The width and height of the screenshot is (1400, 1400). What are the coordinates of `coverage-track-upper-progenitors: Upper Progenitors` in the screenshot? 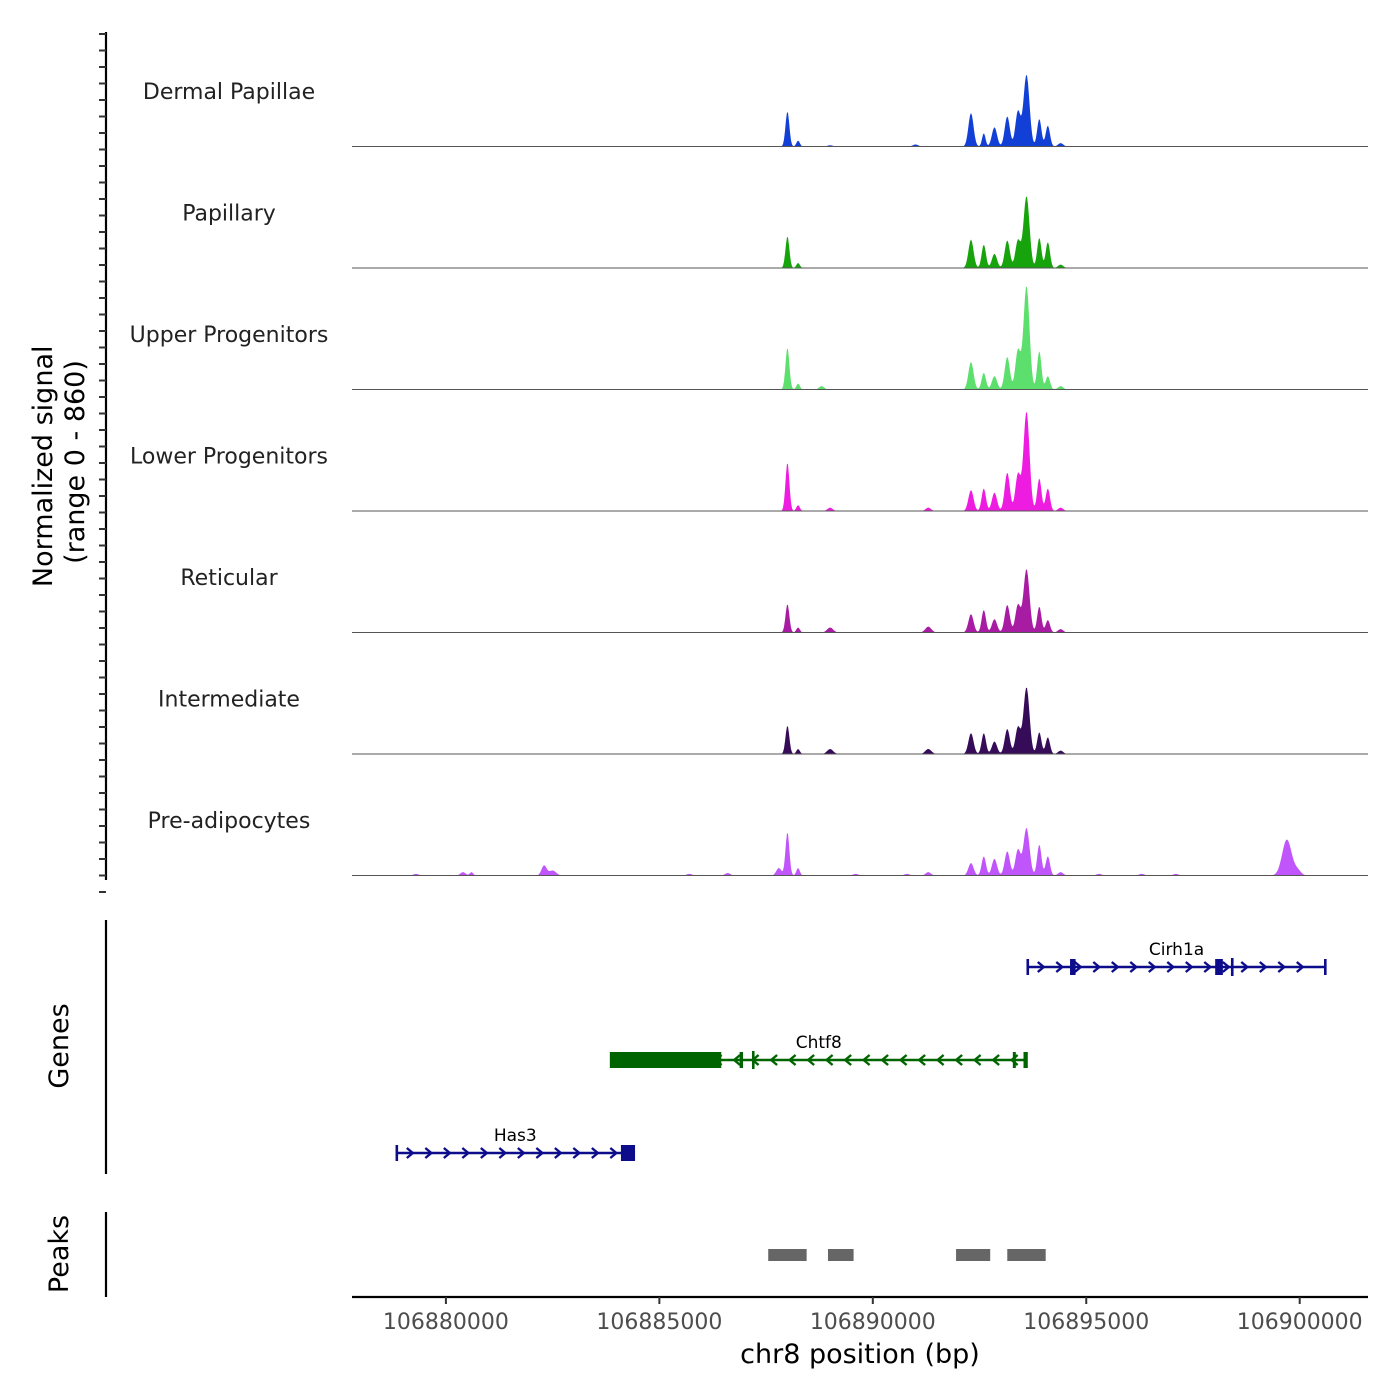 It's located at (749, 338).